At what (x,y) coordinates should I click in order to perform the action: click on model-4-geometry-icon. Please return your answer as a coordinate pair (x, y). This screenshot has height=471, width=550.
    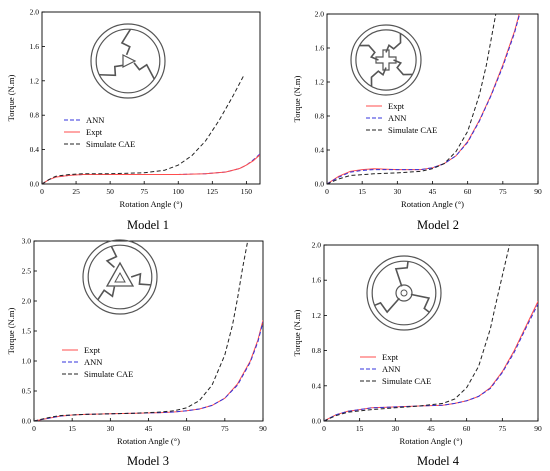
    Looking at the image, I should click on (404, 293).